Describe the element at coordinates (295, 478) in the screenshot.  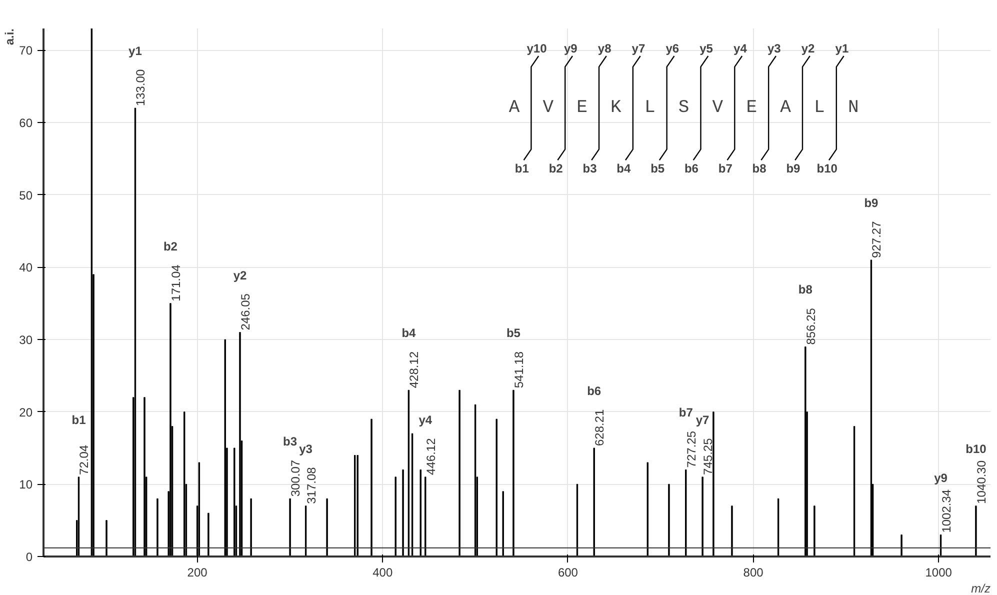
I see `annotation: 300.07` at that location.